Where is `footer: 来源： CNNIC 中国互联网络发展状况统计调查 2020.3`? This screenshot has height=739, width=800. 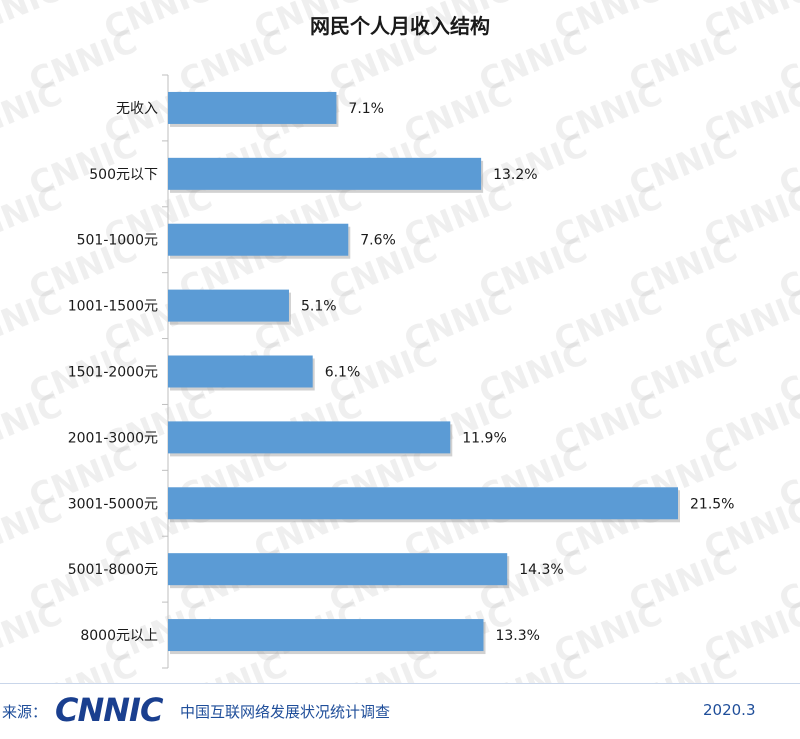
footer: 来源： CNNIC 中国互联网络发展状况统计调查 2020.3 is located at coordinates (400, 711).